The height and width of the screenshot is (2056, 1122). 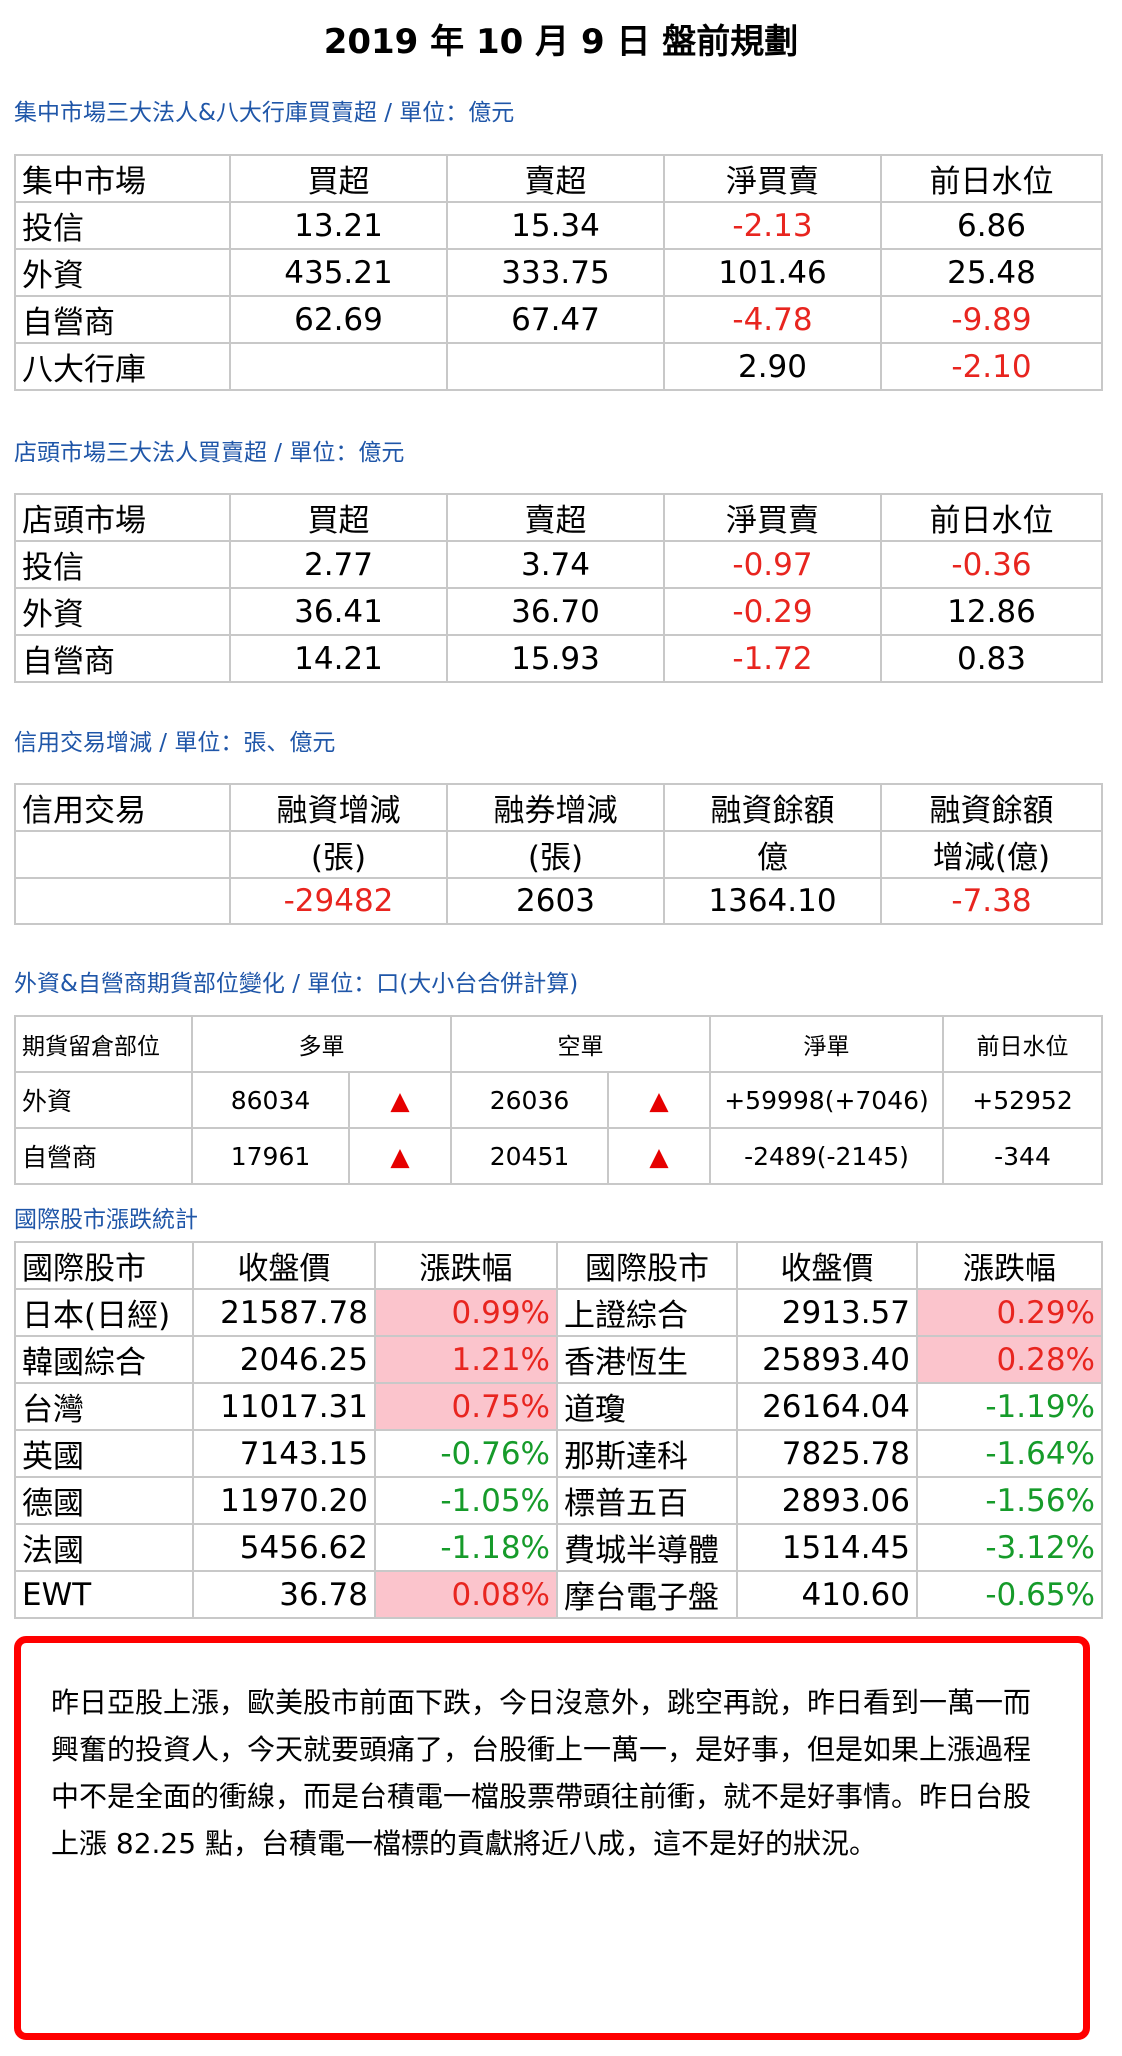 I want to click on table-row: 德國 11970.20 -1.05% 標普五百 2893.06 -1.56%, so click(x=558, y=1500).